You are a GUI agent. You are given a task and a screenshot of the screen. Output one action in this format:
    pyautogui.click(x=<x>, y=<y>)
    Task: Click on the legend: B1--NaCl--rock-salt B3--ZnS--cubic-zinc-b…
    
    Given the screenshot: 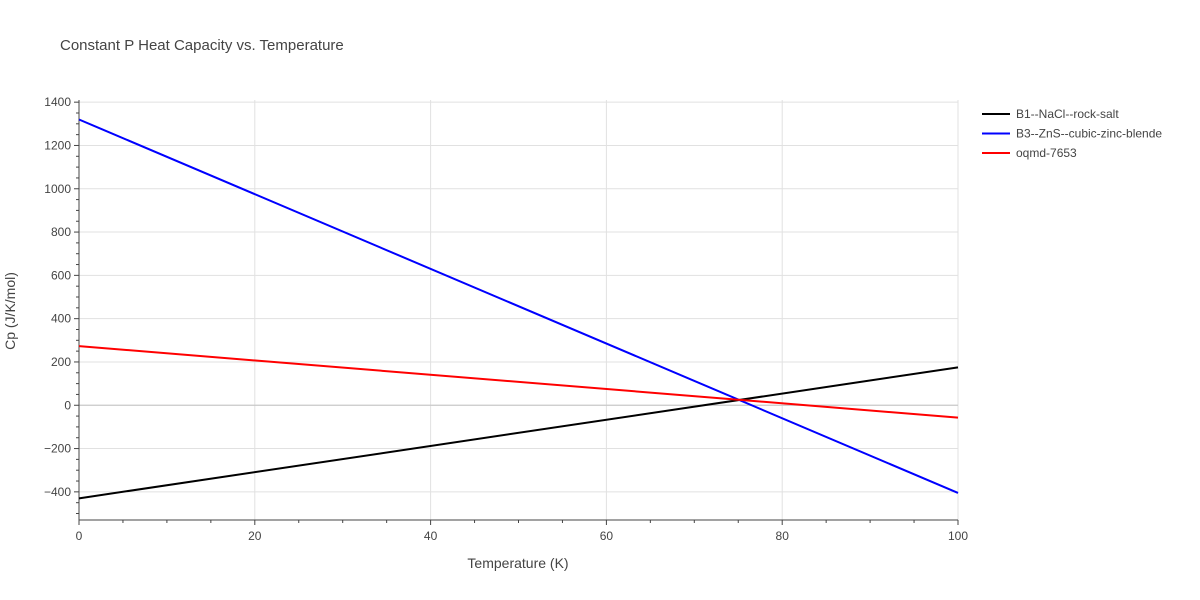 What is the action you would take?
    pyautogui.click(x=1072, y=133)
    